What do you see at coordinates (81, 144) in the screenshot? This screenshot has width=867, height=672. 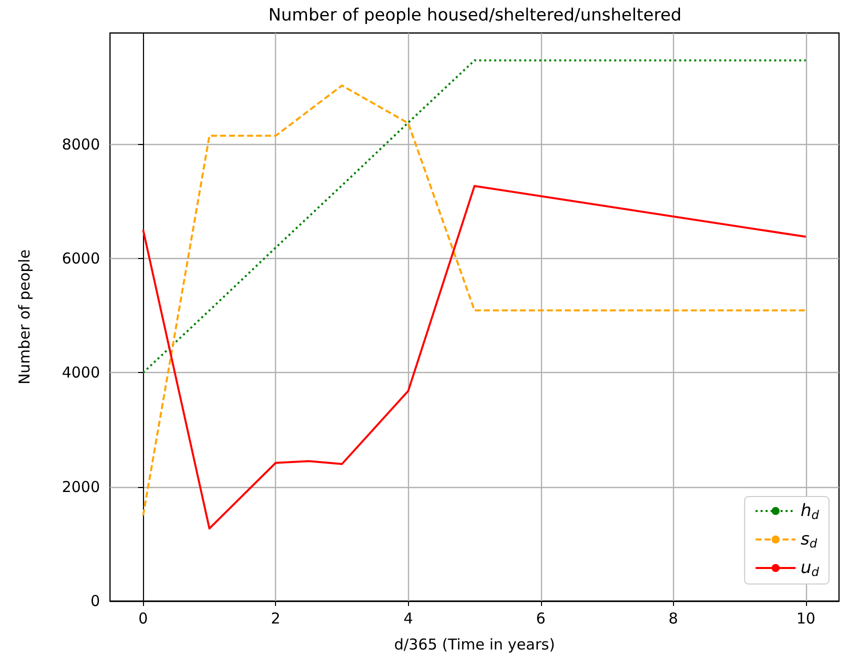 I see `y-tick-label: 8000` at bounding box center [81, 144].